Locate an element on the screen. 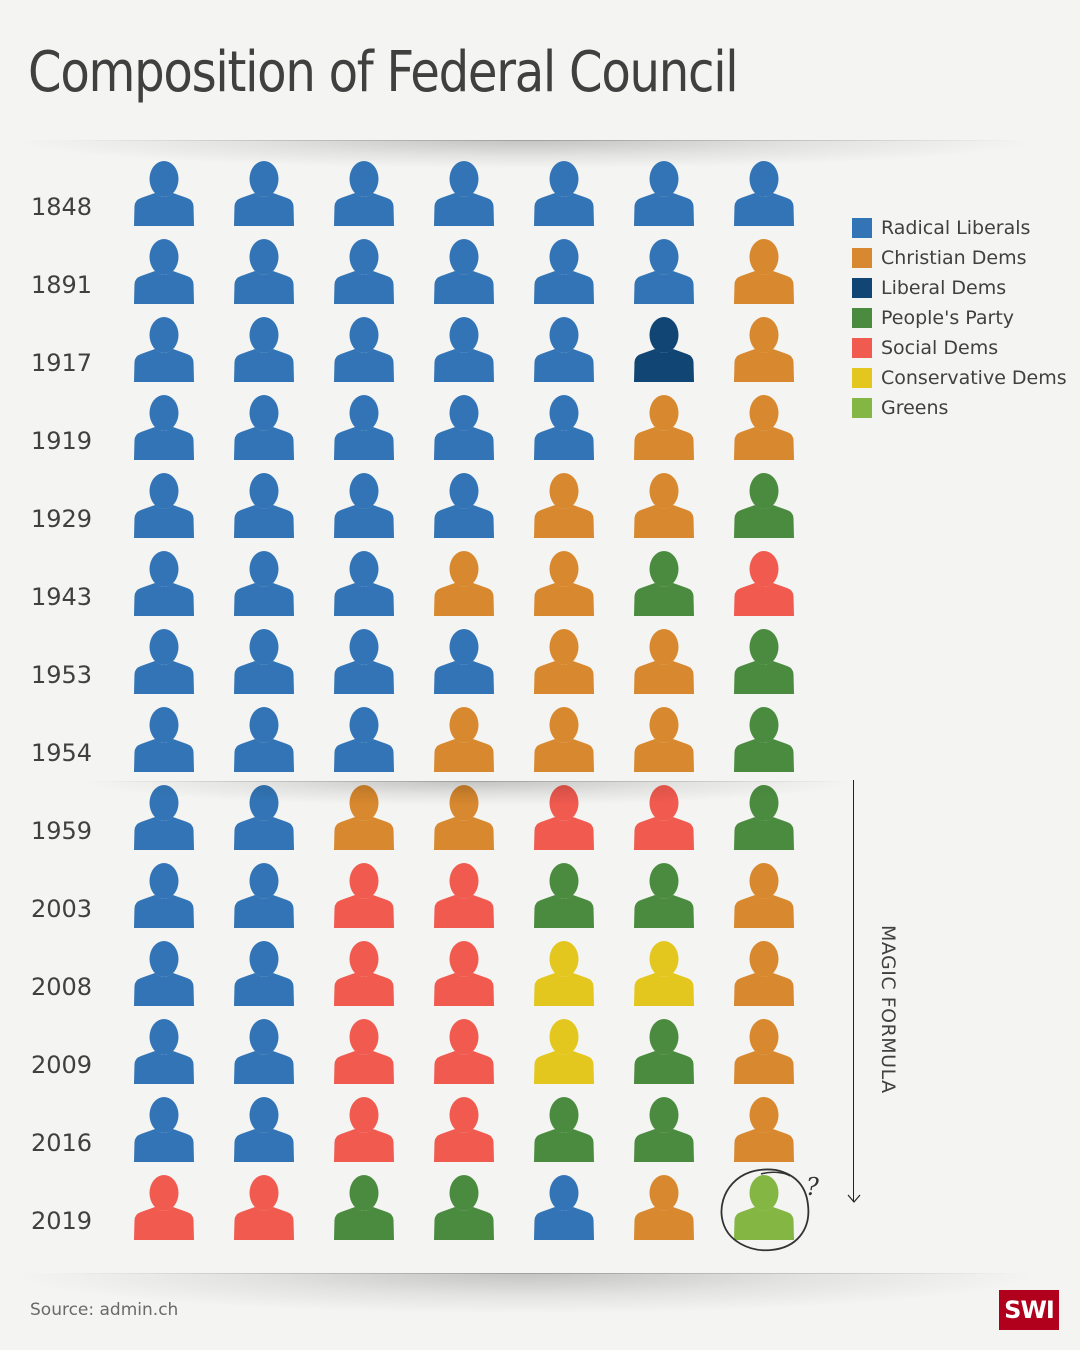 The width and height of the screenshot is (1080, 1350). legend-item: People's Party is located at coordinates (959, 318).